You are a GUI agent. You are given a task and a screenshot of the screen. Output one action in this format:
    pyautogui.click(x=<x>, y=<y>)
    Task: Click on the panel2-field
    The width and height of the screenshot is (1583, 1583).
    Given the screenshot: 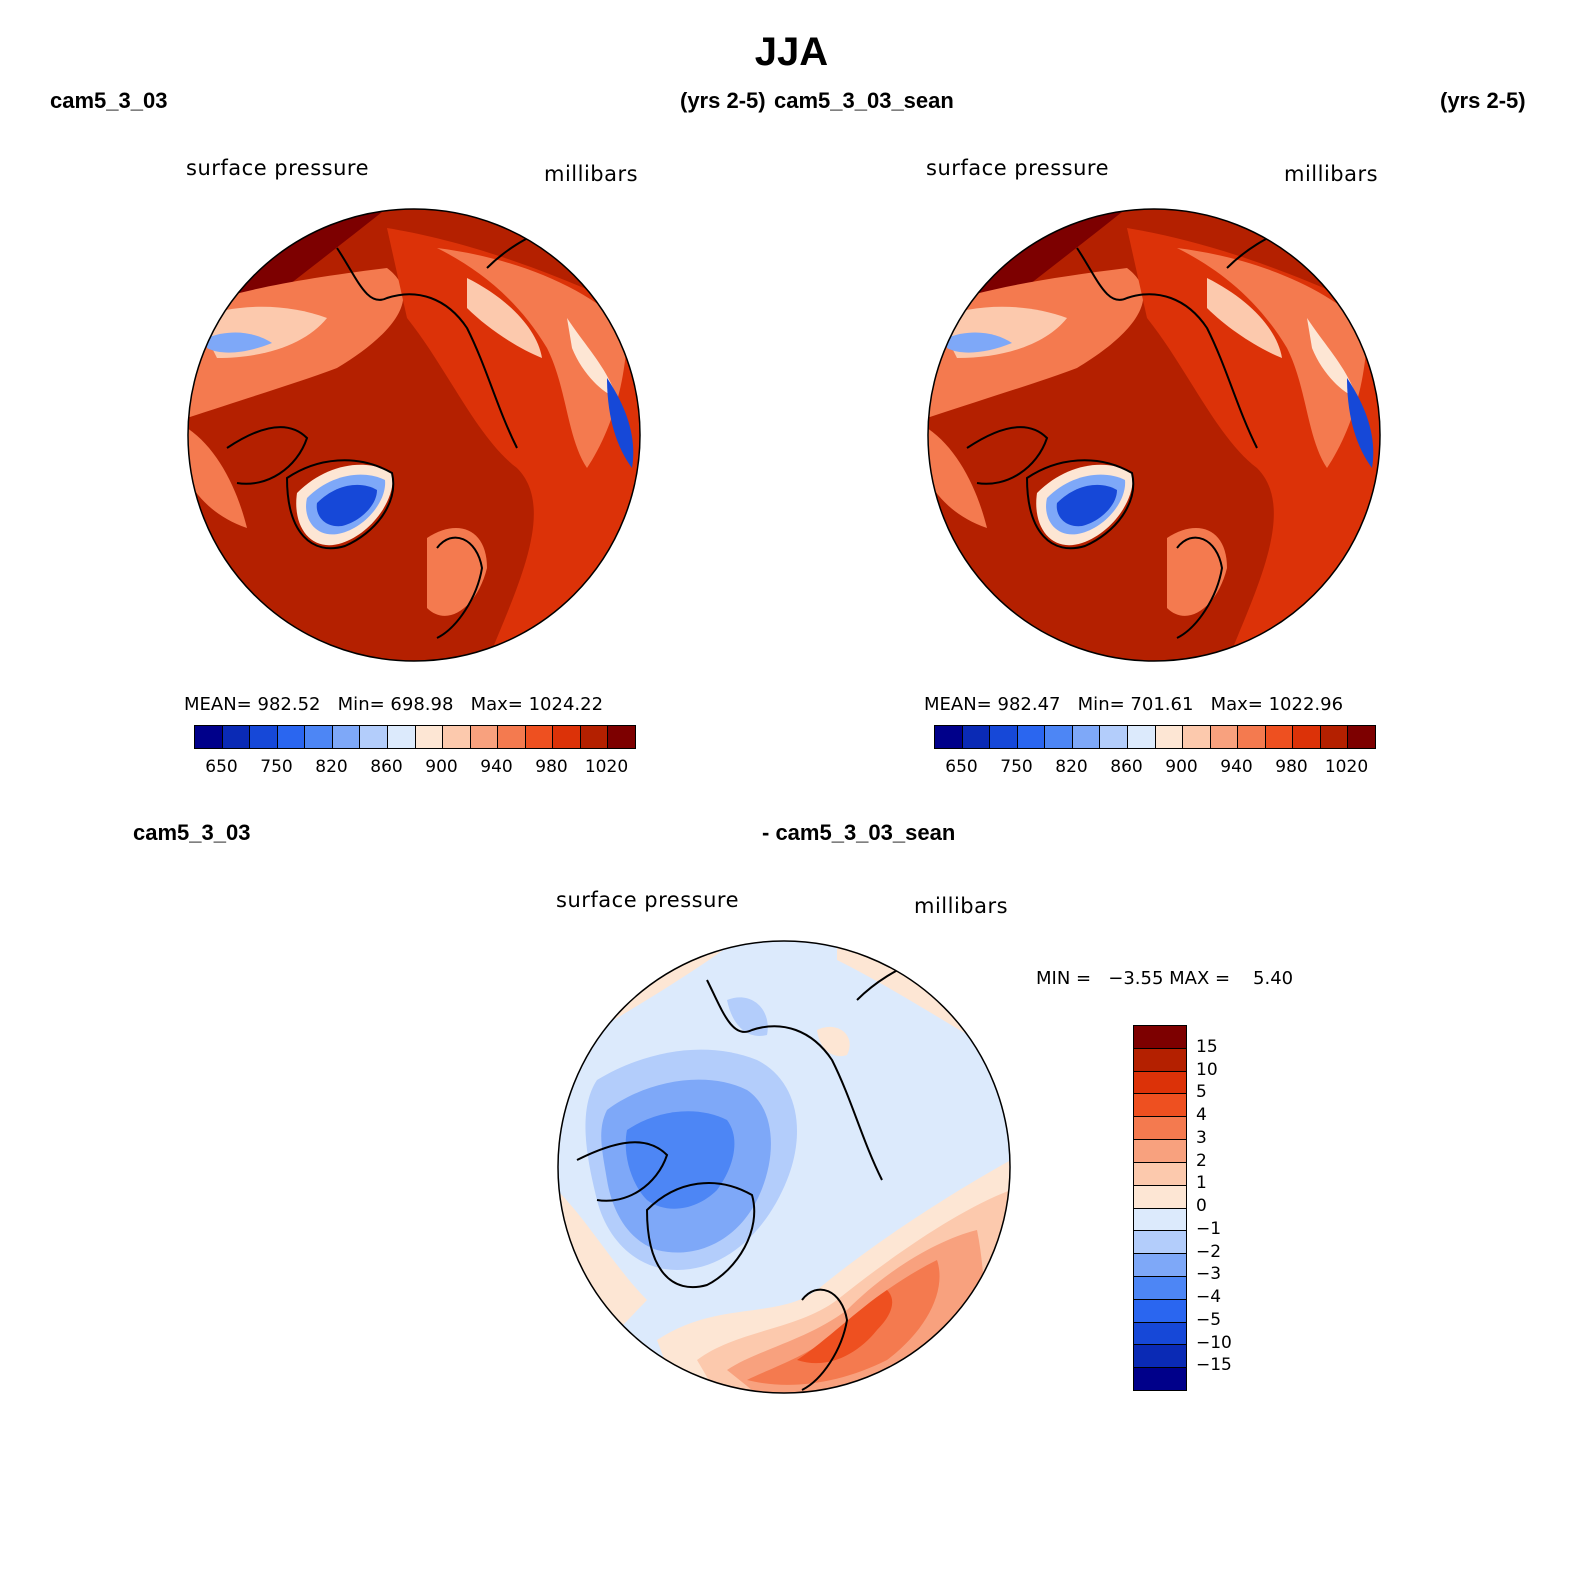 What is the action you would take?
    pyautogui.click(x=1154, y=435)
    